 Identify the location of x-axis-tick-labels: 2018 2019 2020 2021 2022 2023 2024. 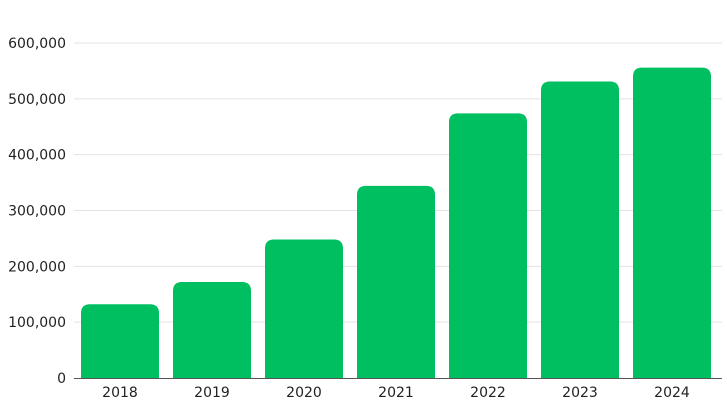
(396, 393).